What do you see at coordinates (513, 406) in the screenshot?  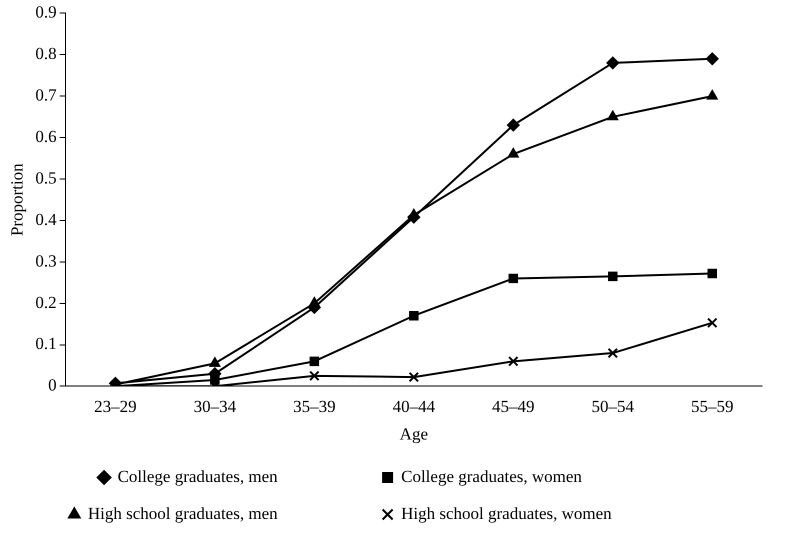 I see `x-tick-label: 45–49` at bounding box center [513, 406].